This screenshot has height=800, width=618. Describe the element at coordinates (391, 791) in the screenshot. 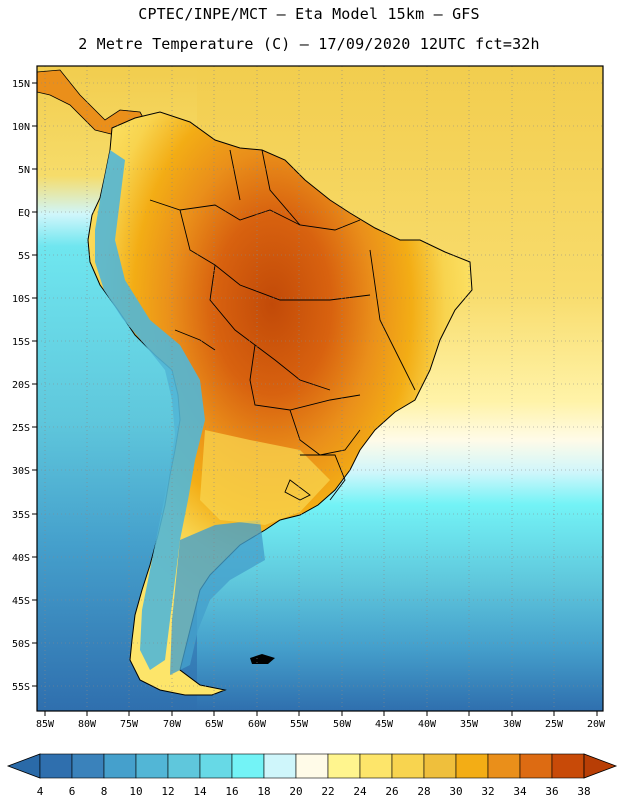

I see `colorbar-label: 26` at that location.